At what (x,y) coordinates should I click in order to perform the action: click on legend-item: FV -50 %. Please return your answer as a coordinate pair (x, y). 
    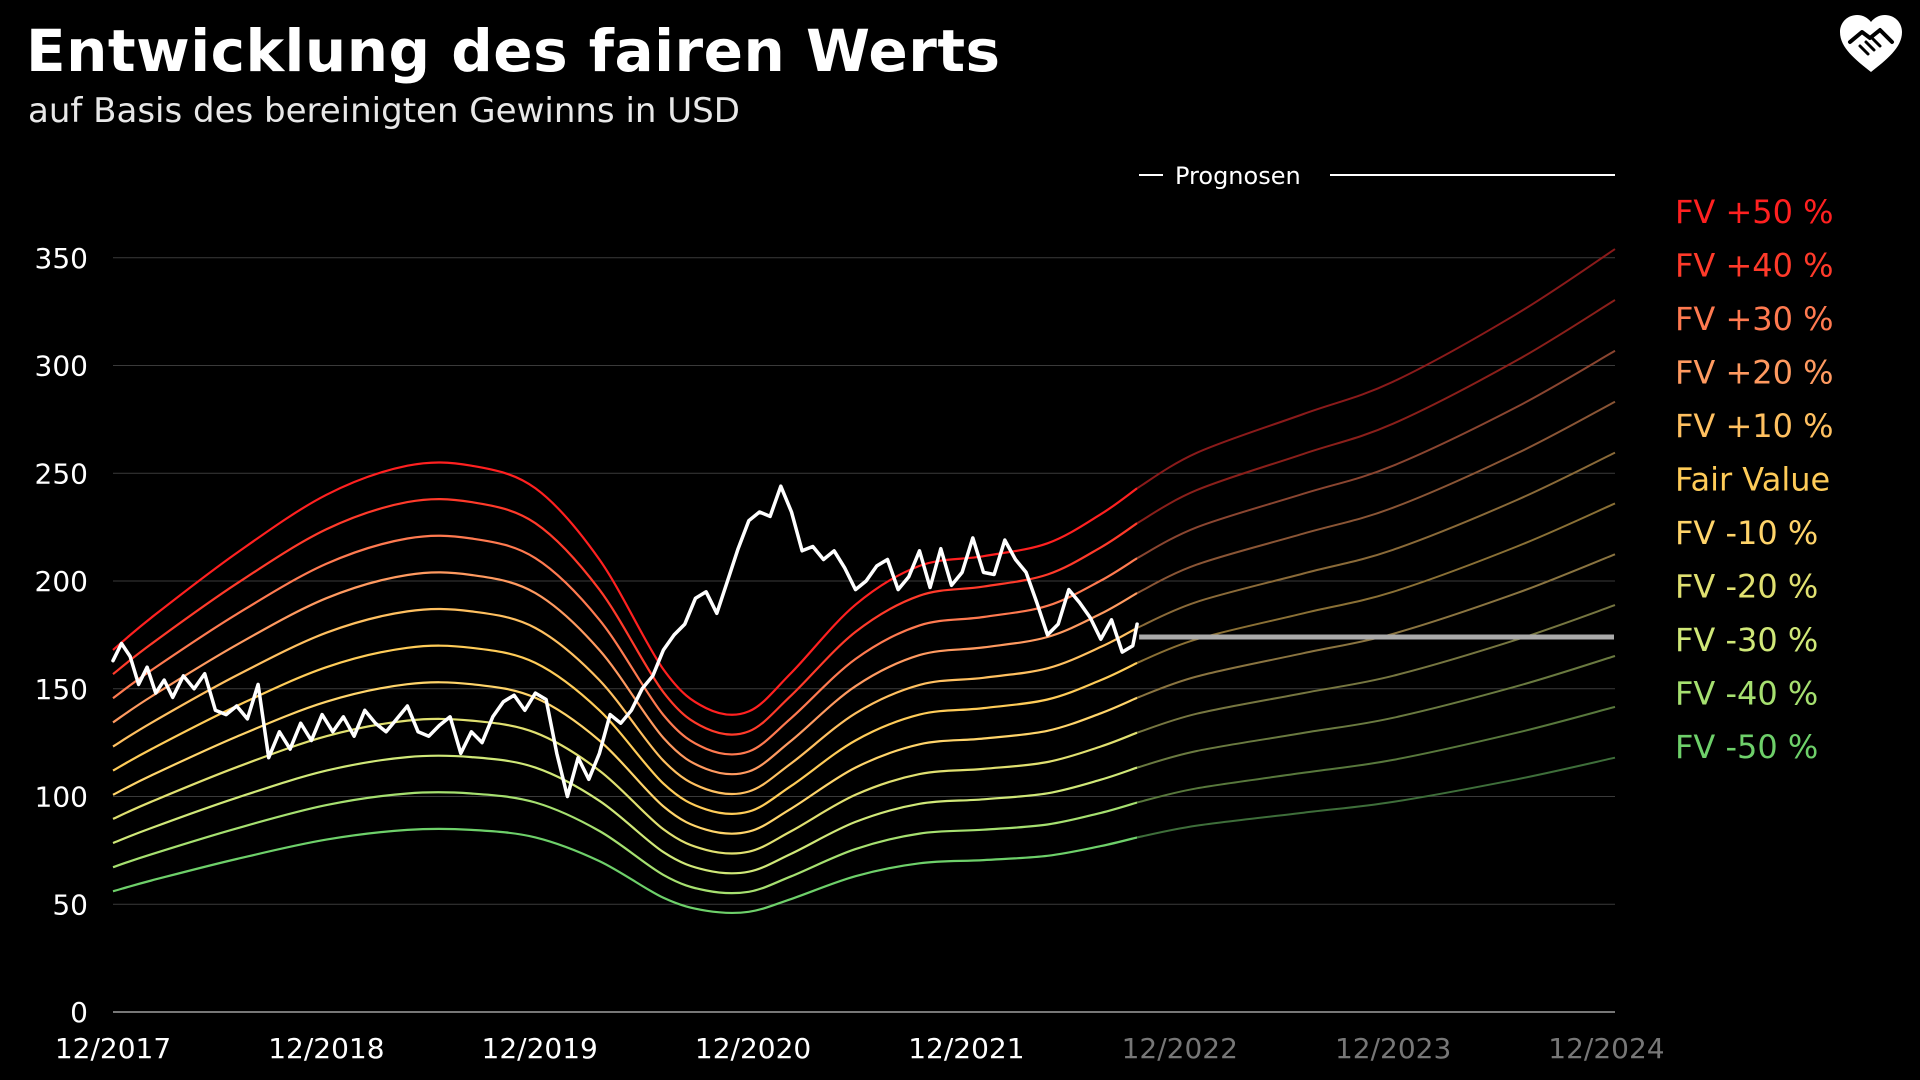
    Looking at the image, I should click on (1746, 747).